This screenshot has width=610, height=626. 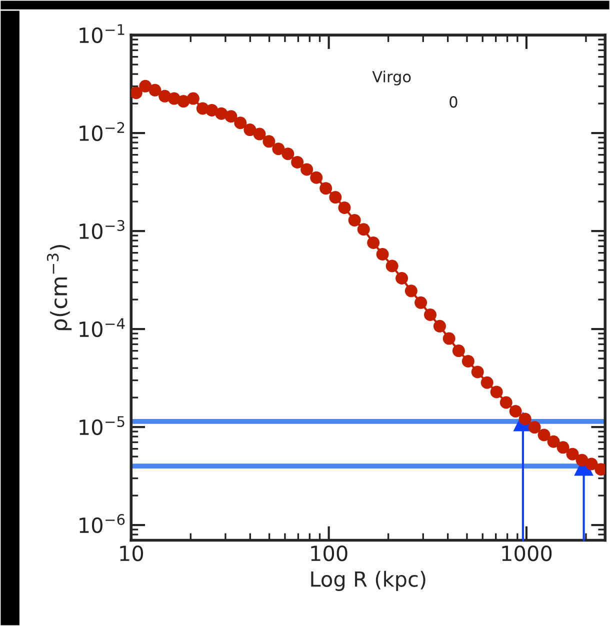 I want to click on x-tick-label: 100, so click(x=329, y=553).